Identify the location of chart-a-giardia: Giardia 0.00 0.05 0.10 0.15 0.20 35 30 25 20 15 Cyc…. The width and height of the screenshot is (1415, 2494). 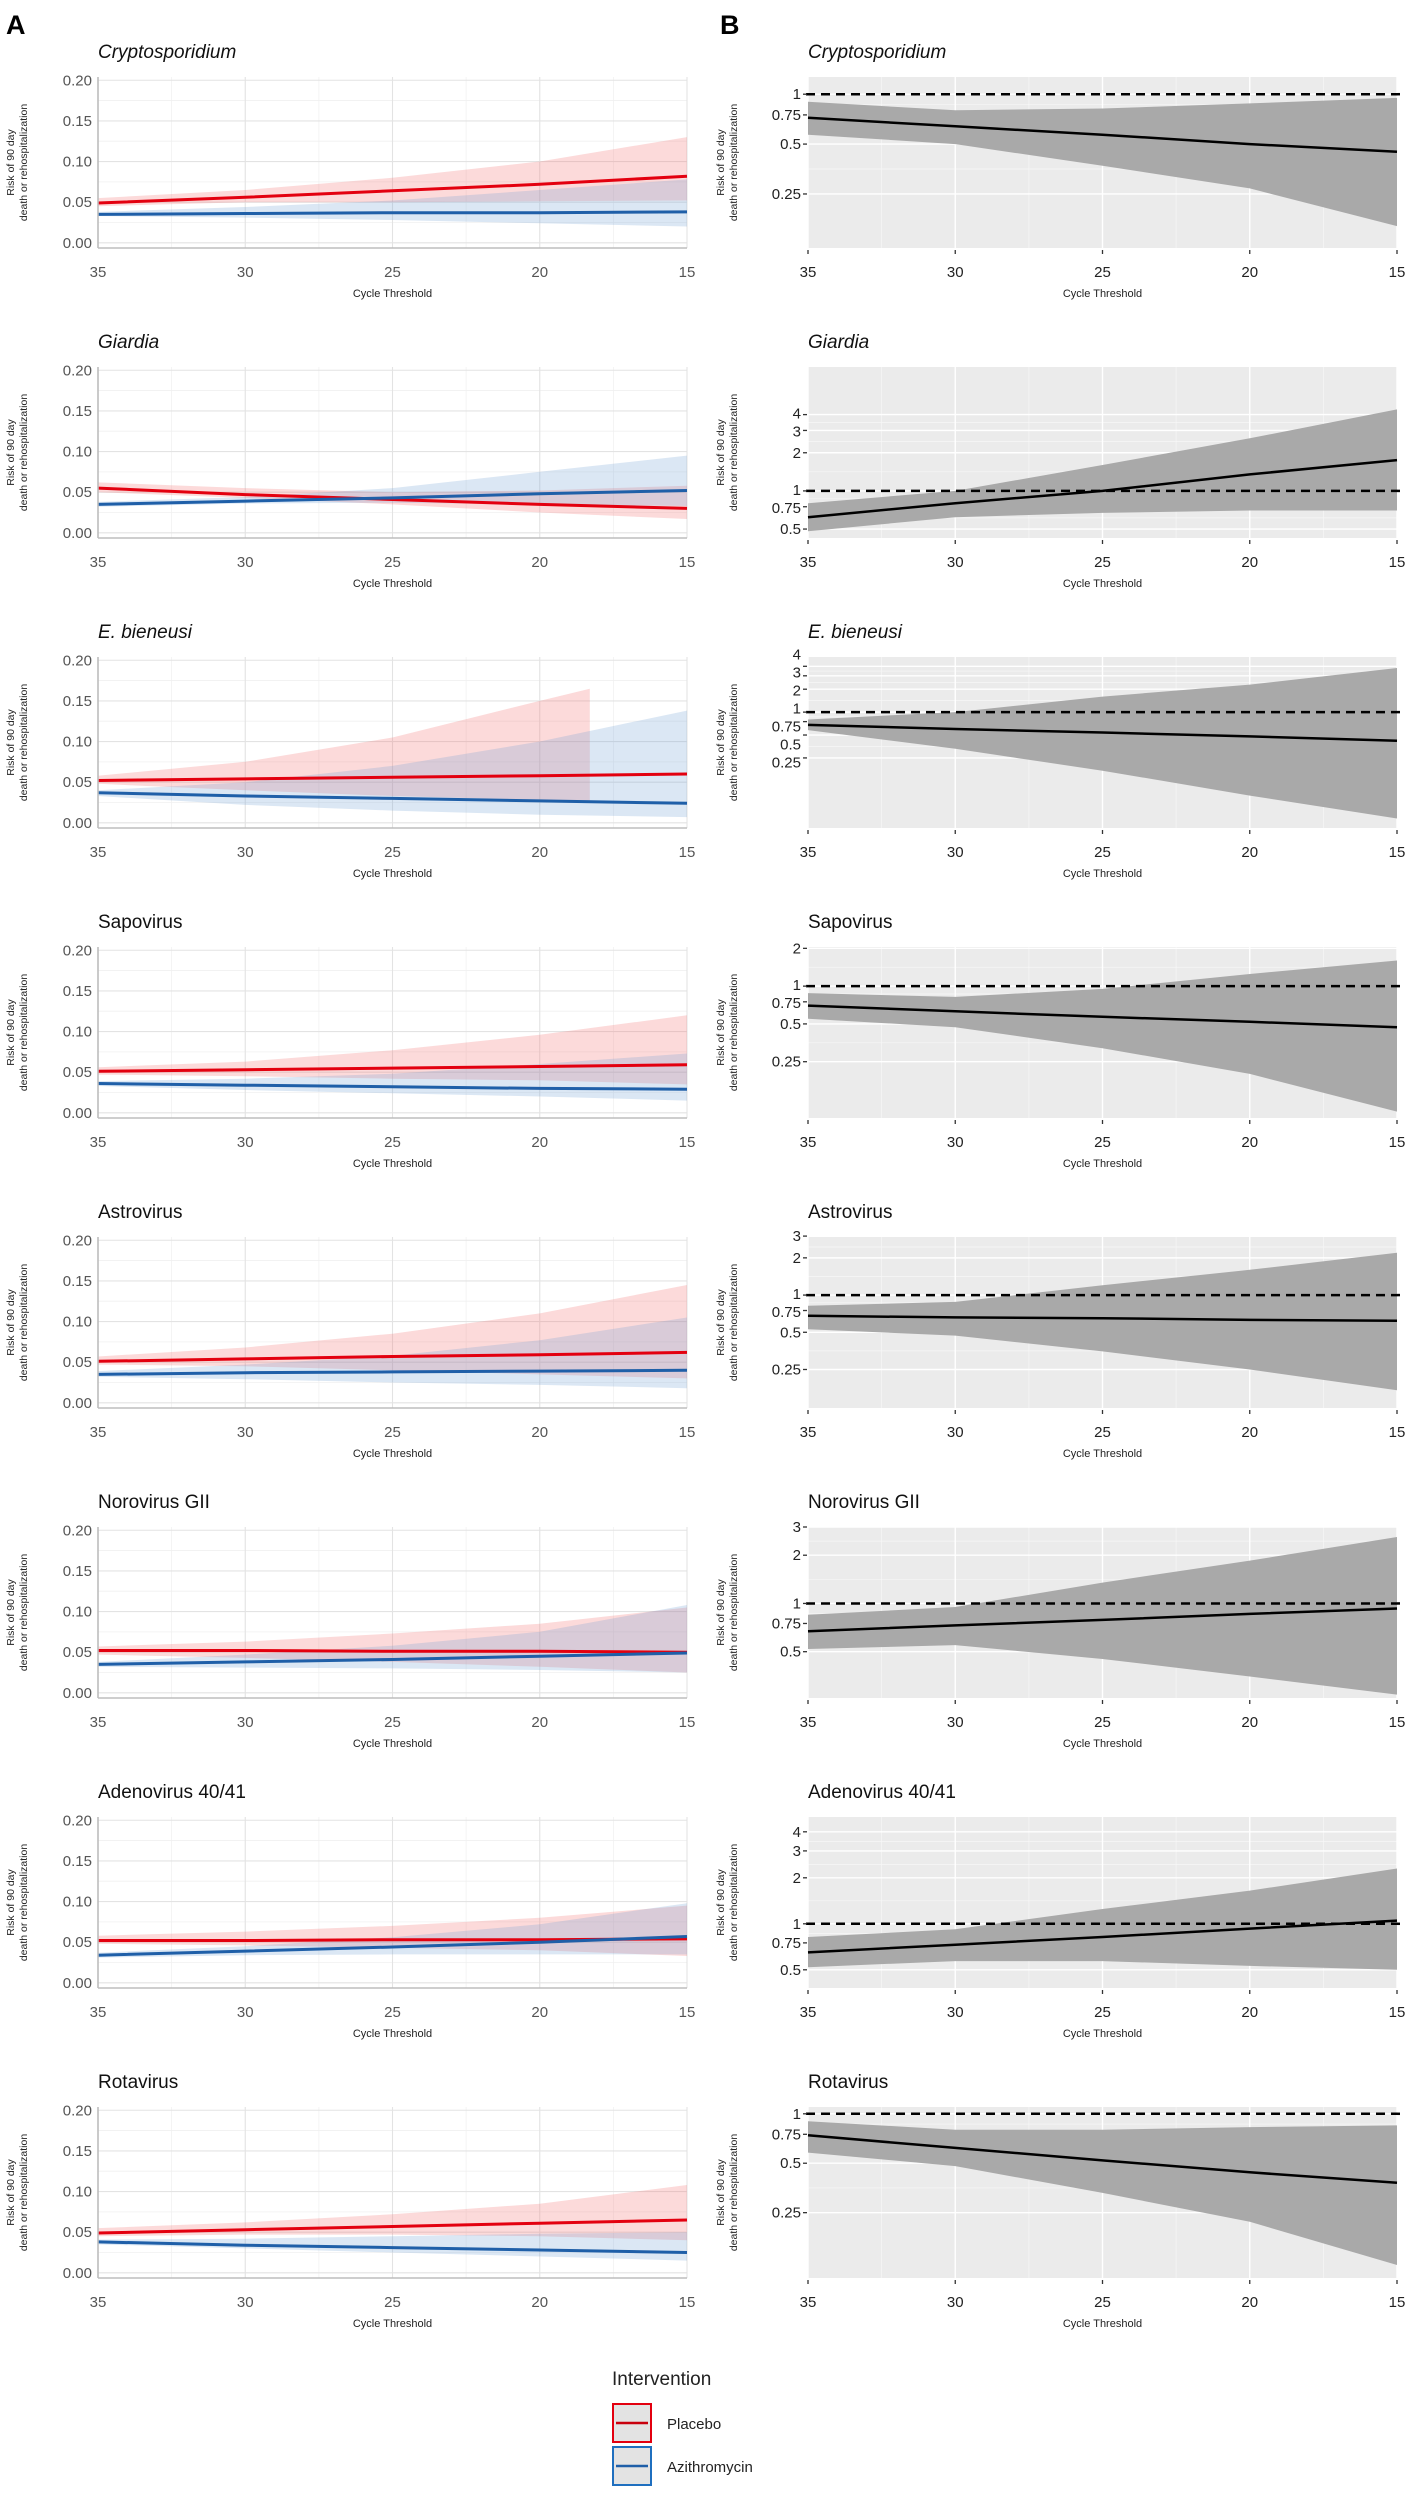
(350, 461).